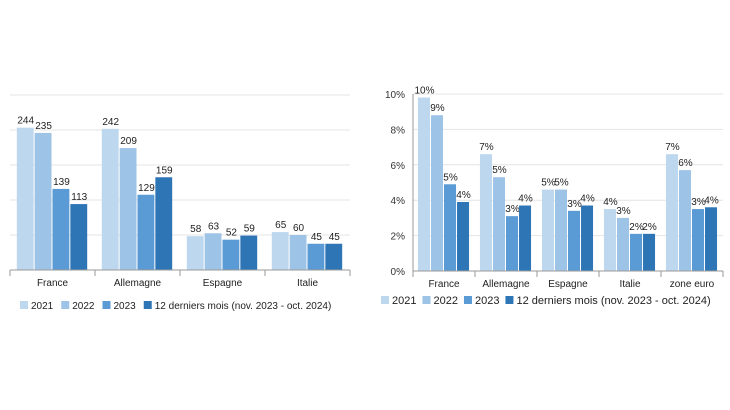 This screenshot has width=730, height=410. Describe the element at coordinates (685, 163) in the screenshot. I see `data-label: 6%` at that location.